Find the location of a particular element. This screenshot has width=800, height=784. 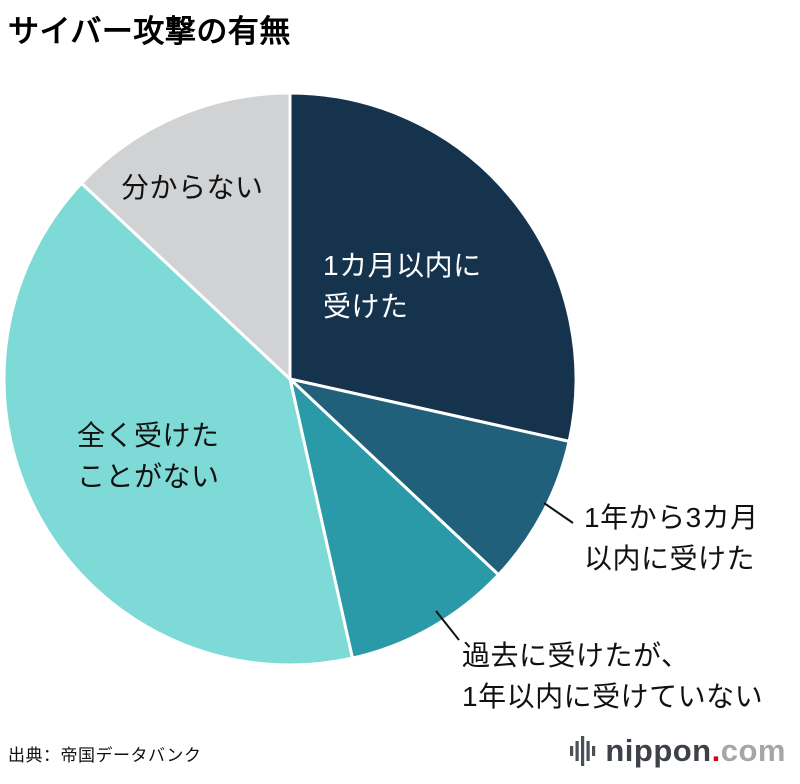

equalizer-bars-icon is located at coordinates (583, 751).